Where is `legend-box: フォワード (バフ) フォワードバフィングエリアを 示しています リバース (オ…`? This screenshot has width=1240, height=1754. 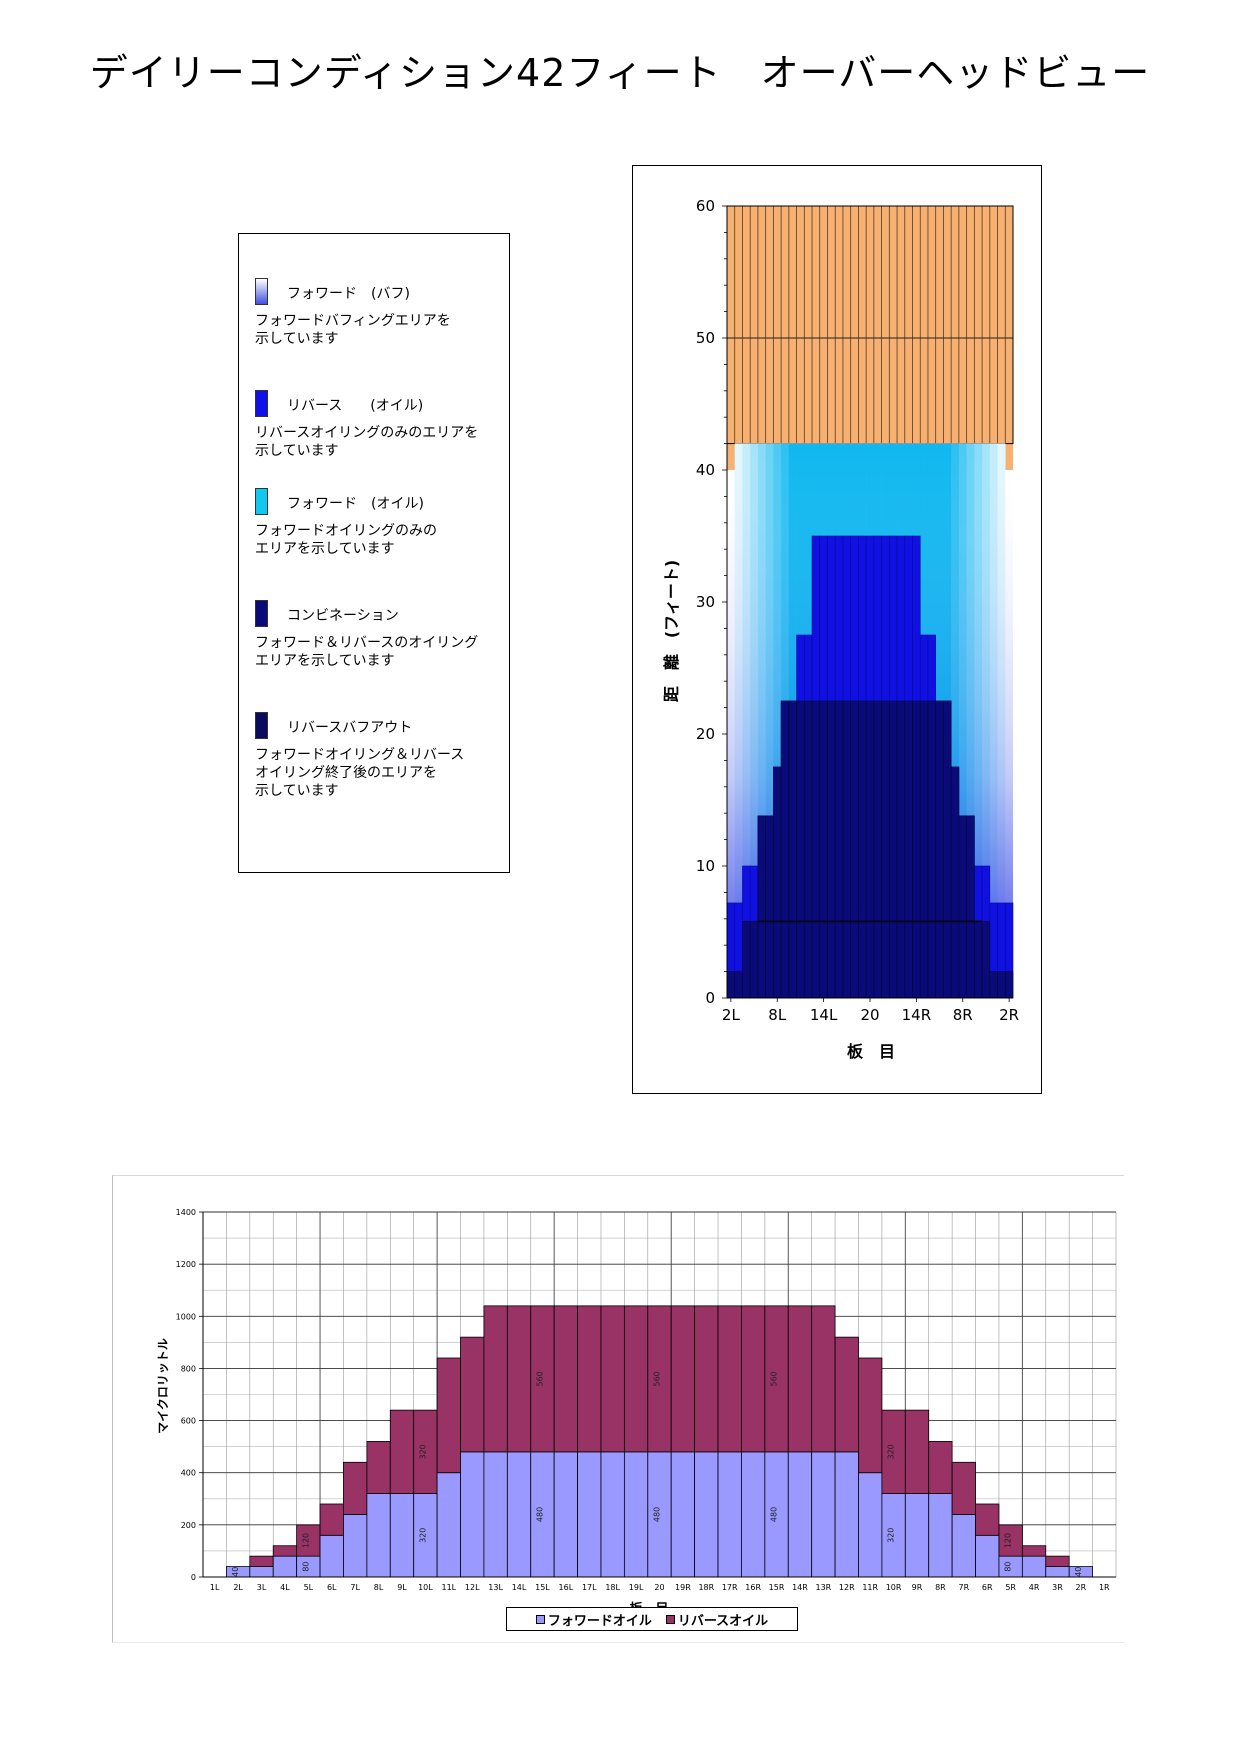
legend-box: フォワード (バフ) フォワードバフィングエリアを 示しています リバース (オ… is located at coordinates (374, 553).